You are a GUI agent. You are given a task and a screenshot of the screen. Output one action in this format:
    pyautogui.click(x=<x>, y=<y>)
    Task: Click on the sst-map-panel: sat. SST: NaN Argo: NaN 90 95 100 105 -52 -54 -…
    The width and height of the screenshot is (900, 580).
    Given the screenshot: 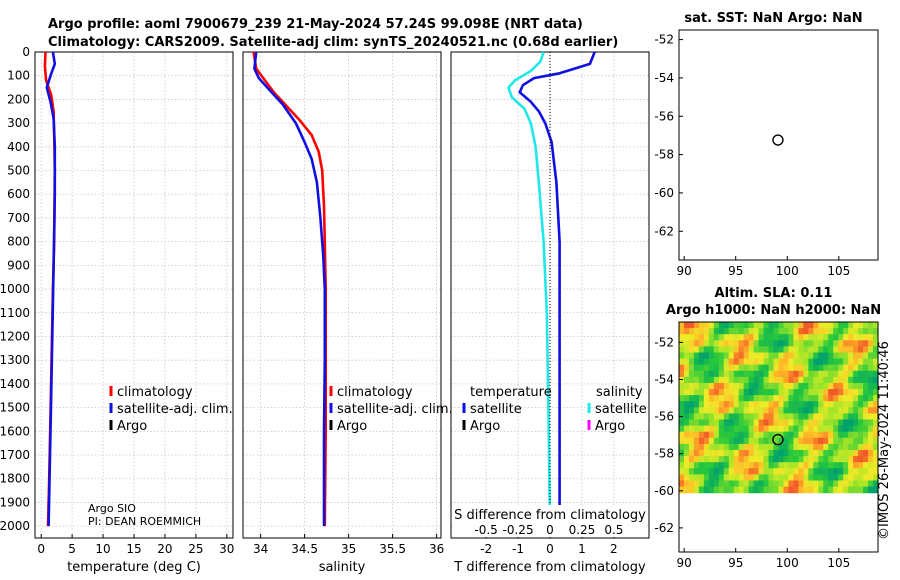 What is the action you would take?
    pyautogui.click(x=766, y=144)
    